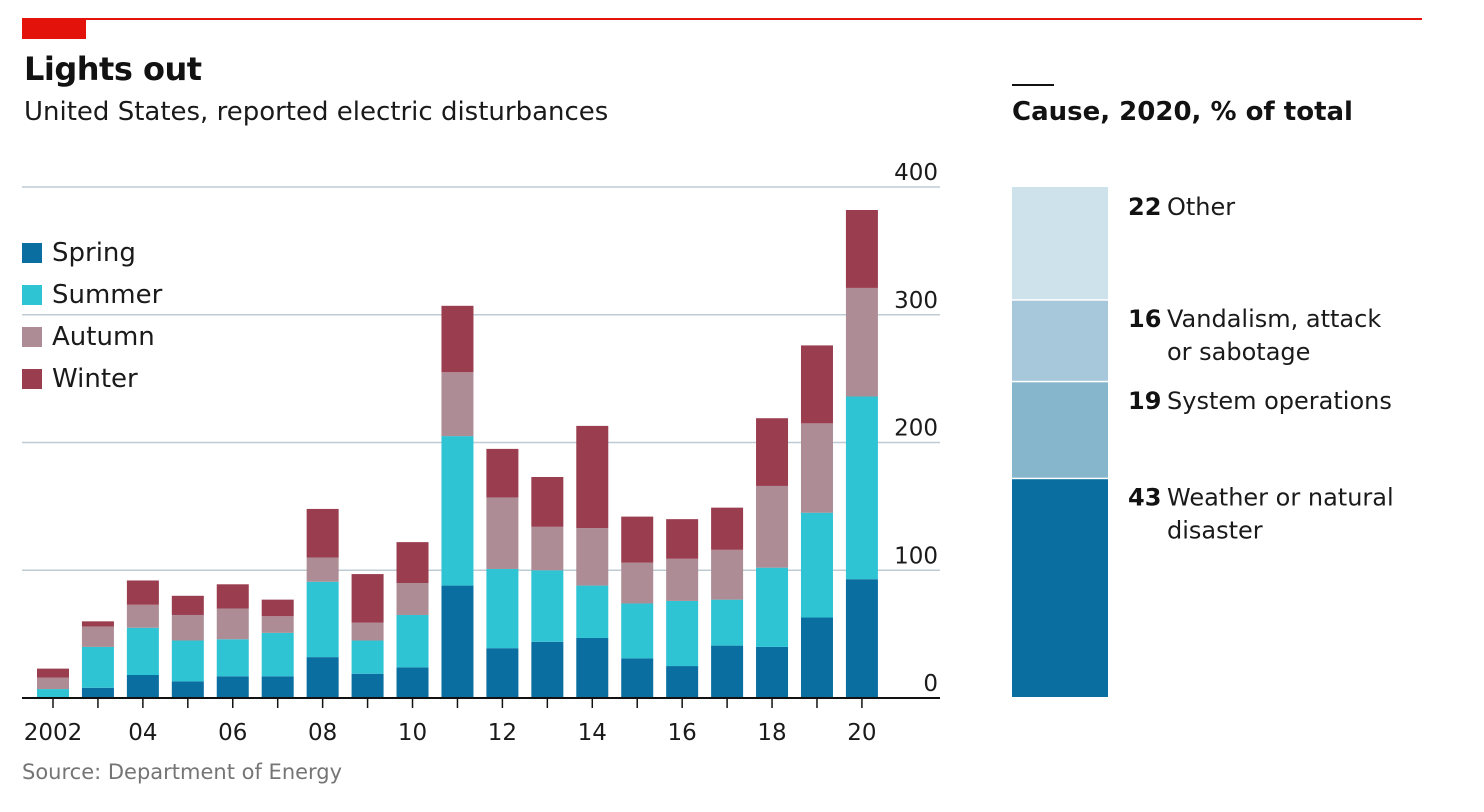 The width and height of the screenshot is (1484, 812). I want to click on legend-swatch-autumn, so click(32, 337).